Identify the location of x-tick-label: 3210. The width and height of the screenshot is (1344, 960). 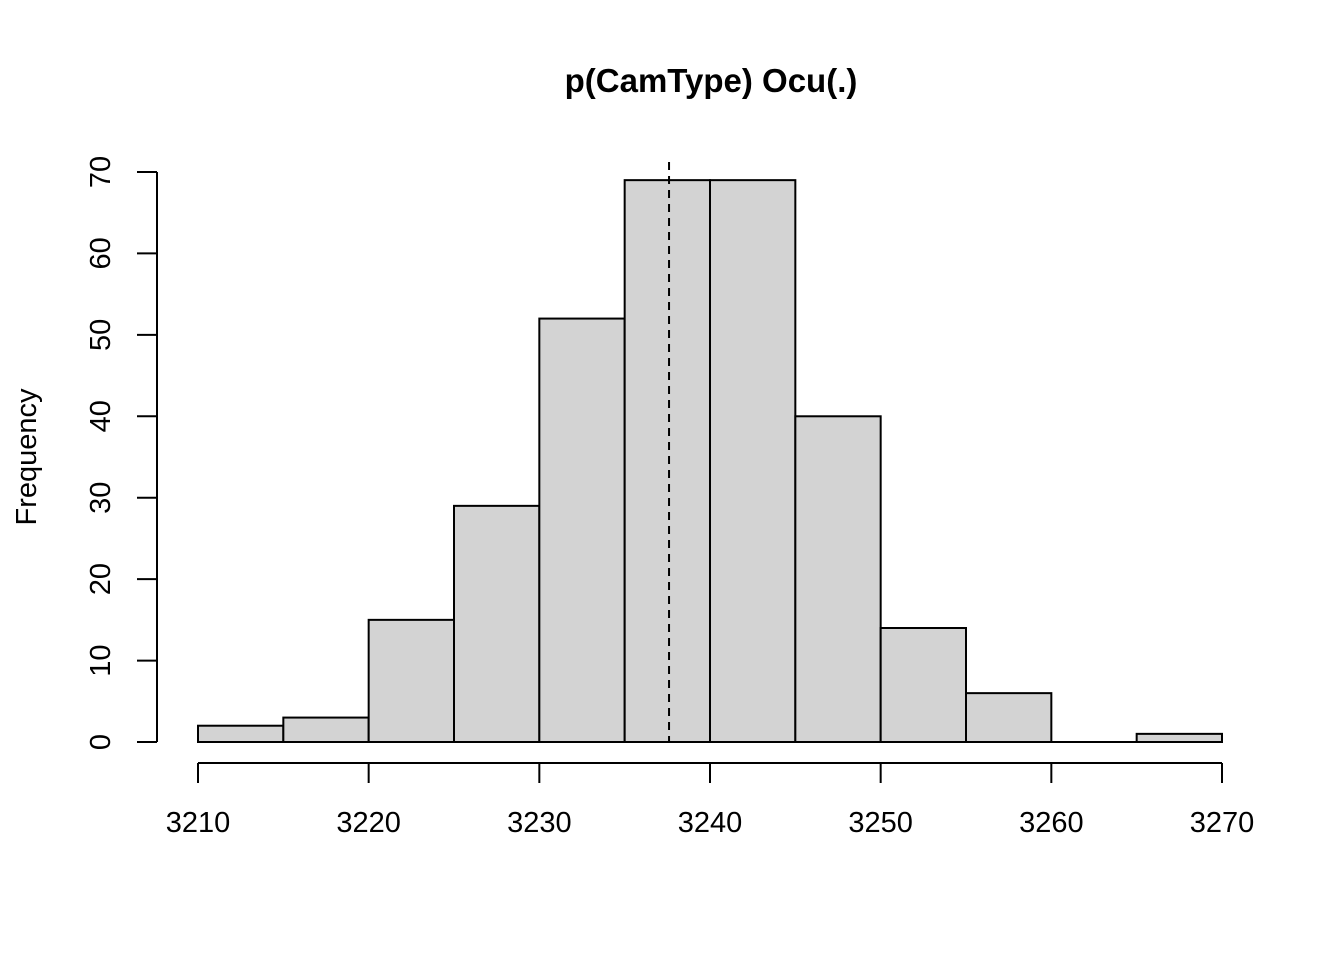
(198, 823).